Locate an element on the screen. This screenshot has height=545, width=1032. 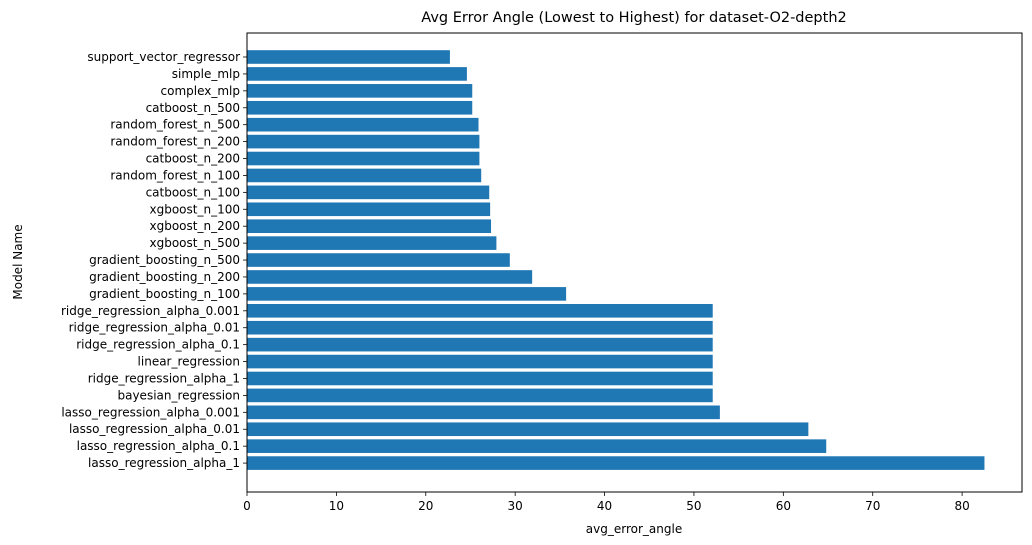
y-tick-label: ridge_regression_alpha_0.01 is located at coordinates (154, 328).